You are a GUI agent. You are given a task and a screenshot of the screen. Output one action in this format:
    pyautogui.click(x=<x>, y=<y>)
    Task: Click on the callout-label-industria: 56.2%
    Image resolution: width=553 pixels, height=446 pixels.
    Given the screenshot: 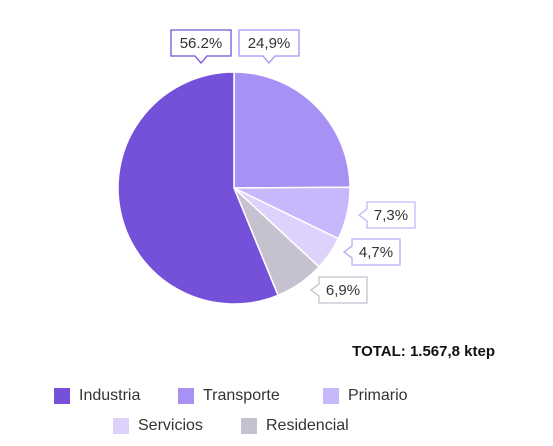 What is the action you would take?
    pyautogui.click(x=201, y=43)
    